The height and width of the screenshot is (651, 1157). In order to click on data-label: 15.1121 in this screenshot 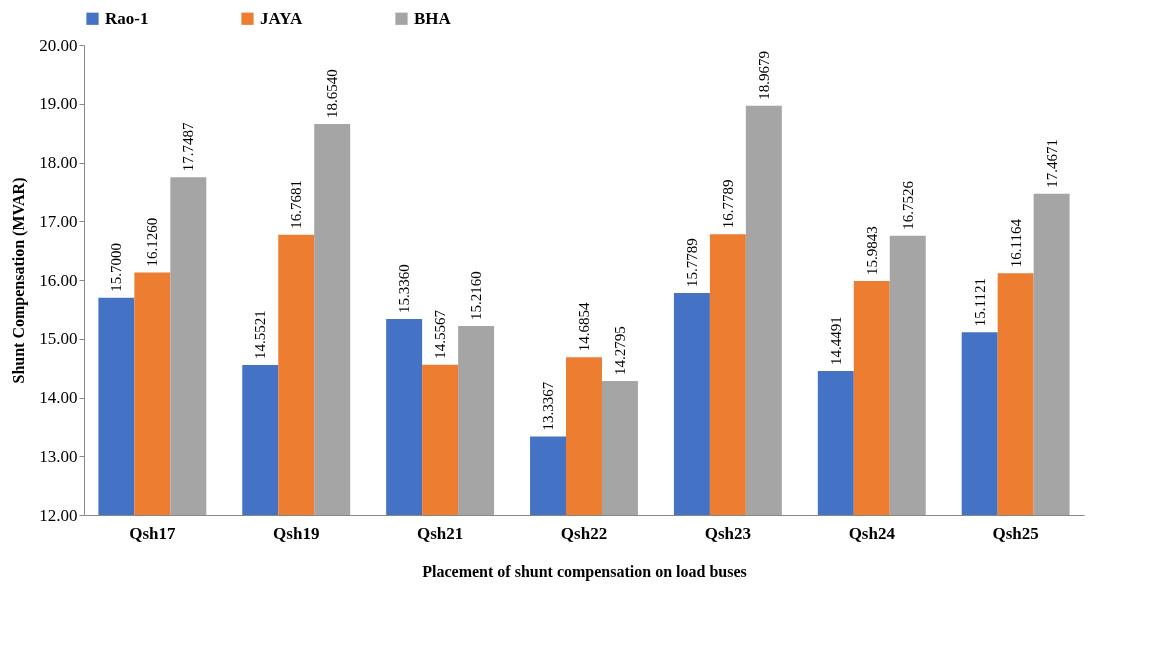, I will do `click(979, 302)`.